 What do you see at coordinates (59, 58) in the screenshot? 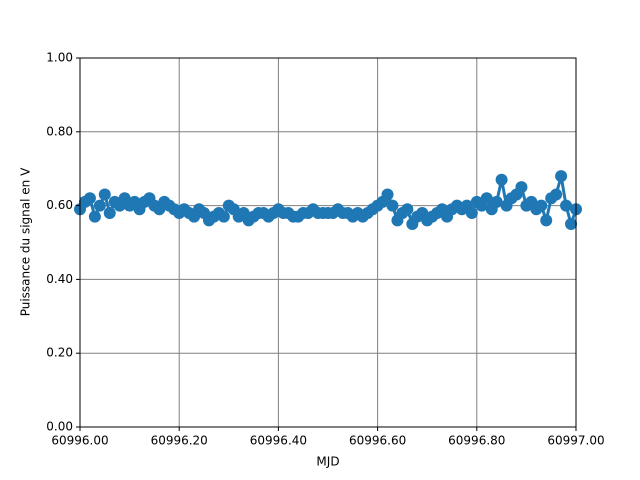
I see `y-tick-label: 1.00` at bounding box center [59, 58].